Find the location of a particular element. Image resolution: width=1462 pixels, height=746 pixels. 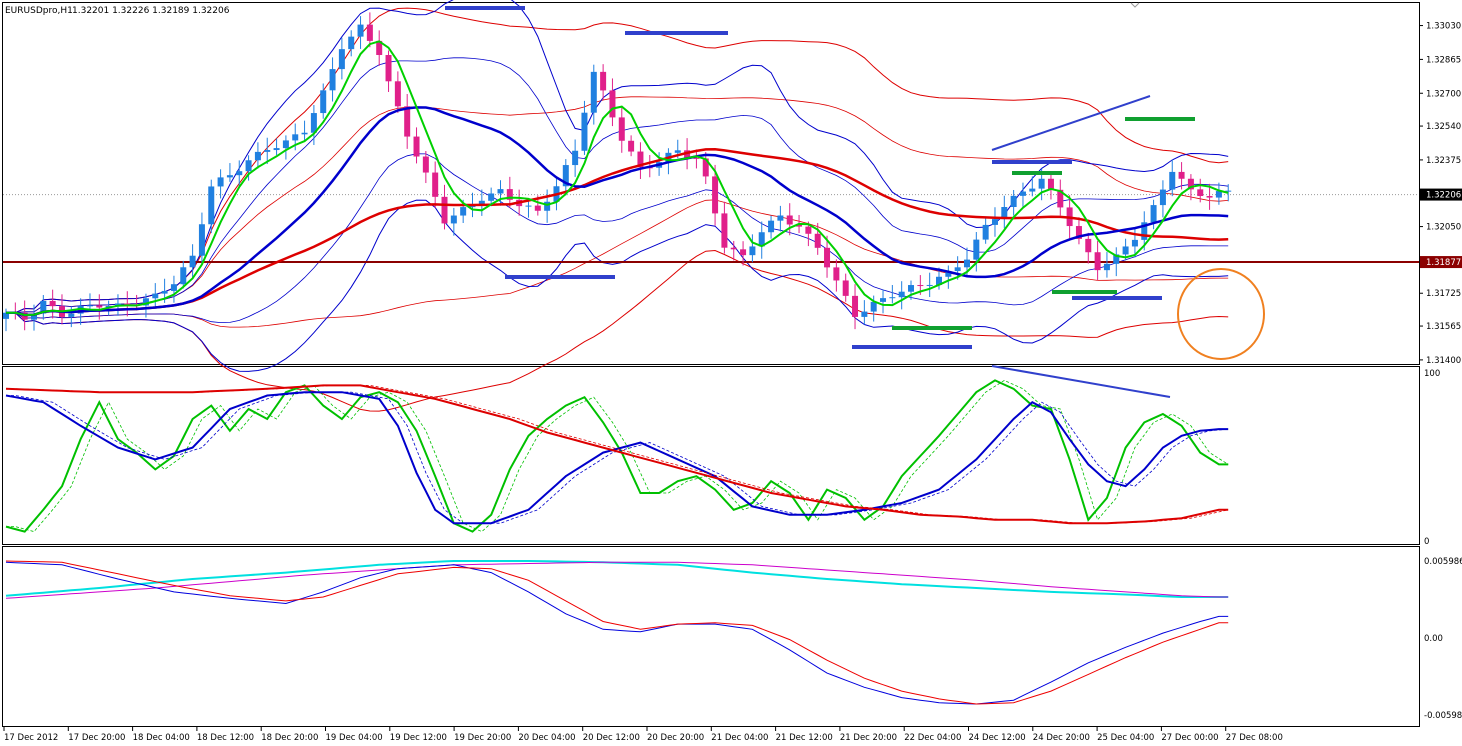

time-tick-label: 24 Dec 12:00 is located at coordinates (997, 738).